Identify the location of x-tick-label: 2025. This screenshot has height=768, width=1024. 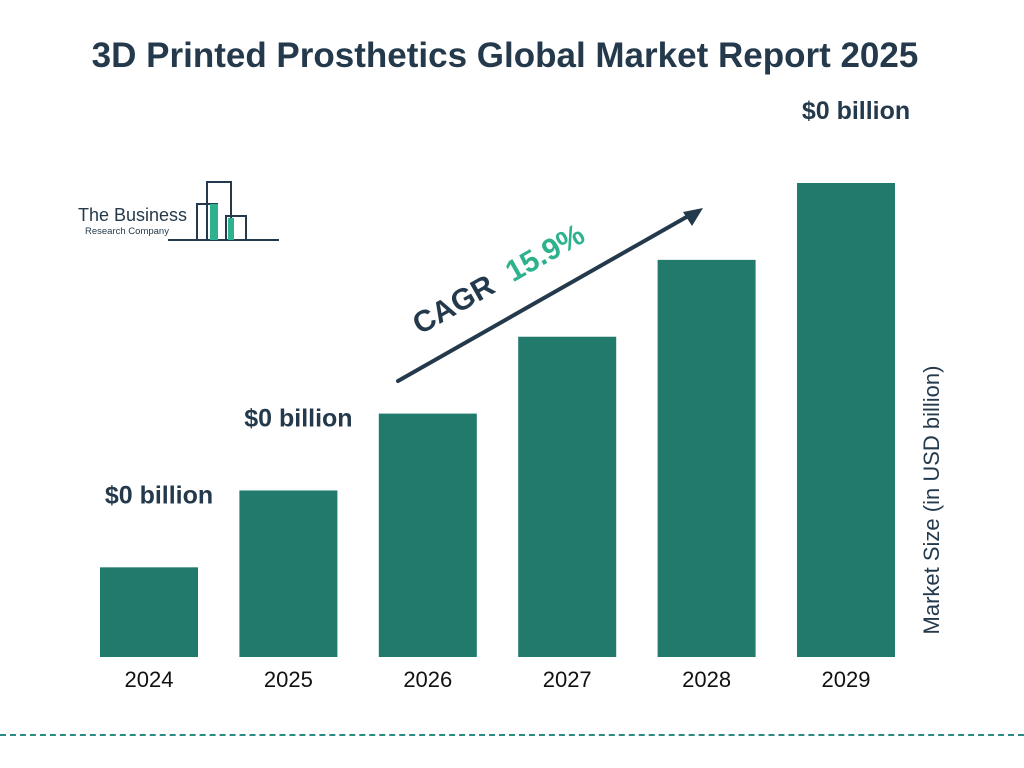
(288, 679).